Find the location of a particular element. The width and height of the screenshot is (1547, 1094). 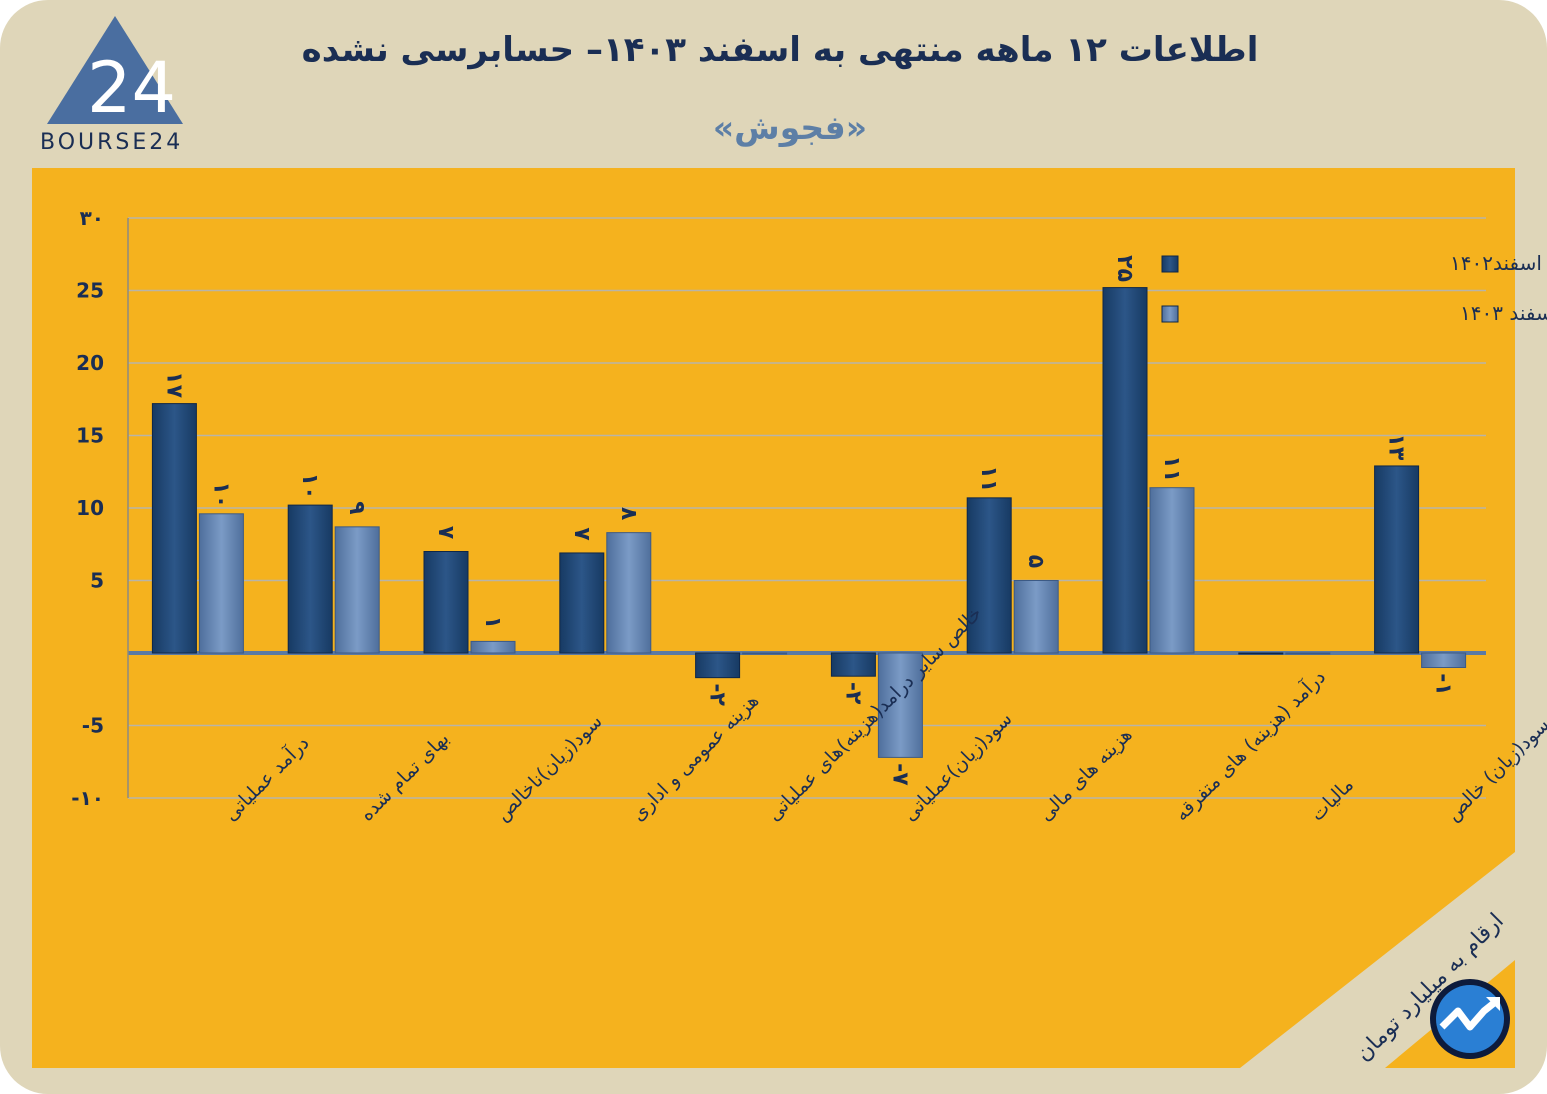

logo-text: BOURSE24 is located at coordinates (112, 142).